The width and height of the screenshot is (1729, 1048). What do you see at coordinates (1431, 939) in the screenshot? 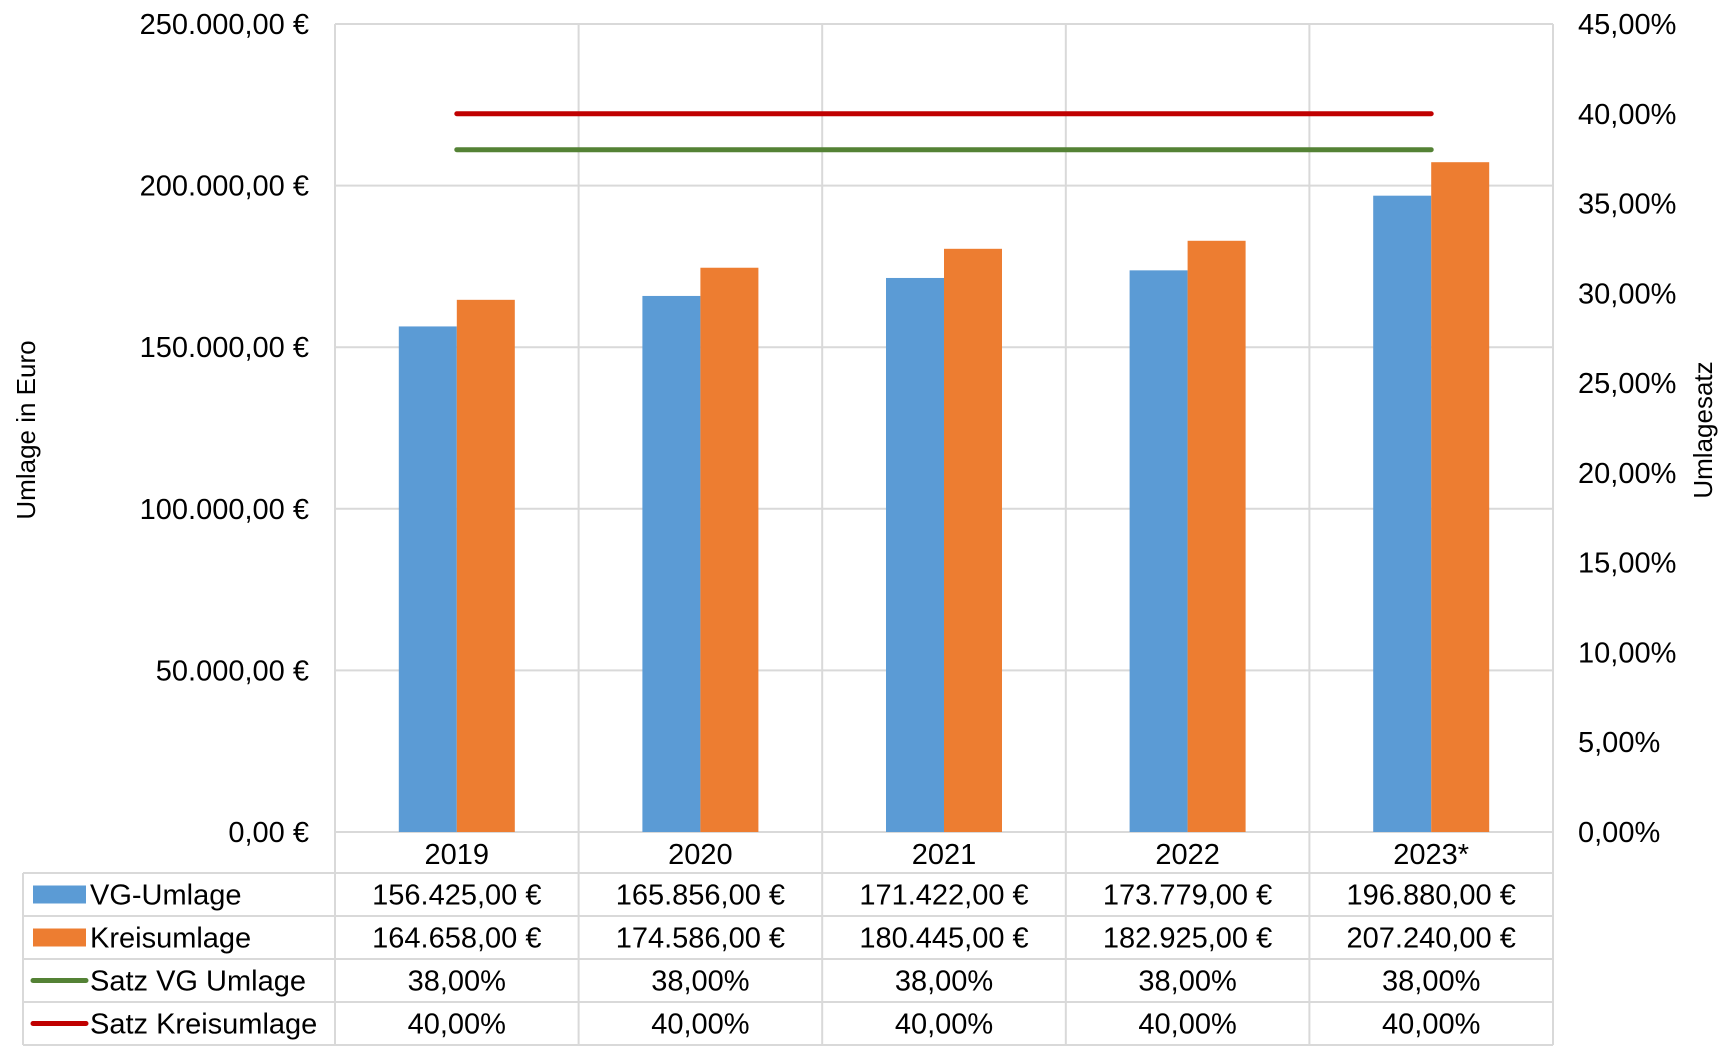
I see `table-cell: 207.240,00 €` at bounding box center [1431, 939].